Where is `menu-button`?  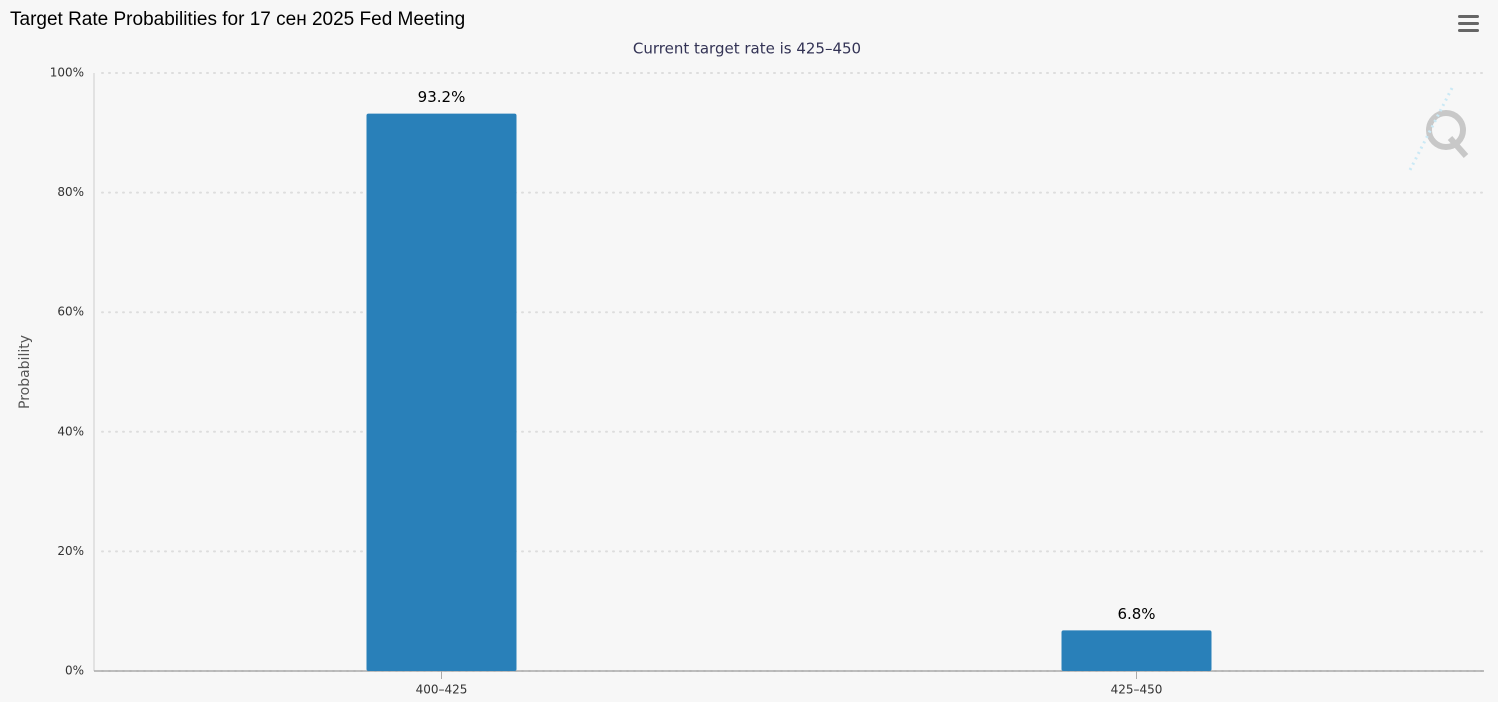 menu-button is located at coordinates (1468, 23).